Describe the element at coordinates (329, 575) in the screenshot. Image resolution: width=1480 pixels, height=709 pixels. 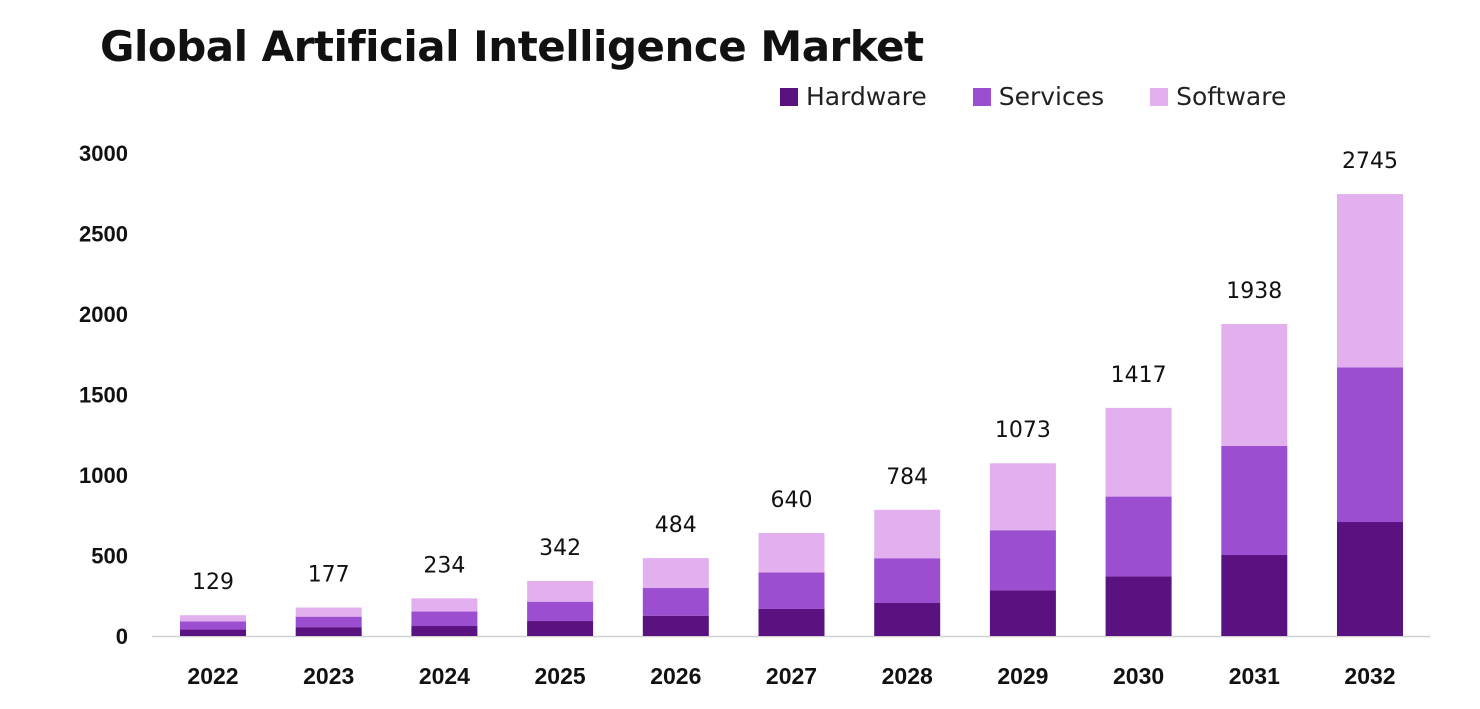
I see `total-label-2023: 177` at that location.